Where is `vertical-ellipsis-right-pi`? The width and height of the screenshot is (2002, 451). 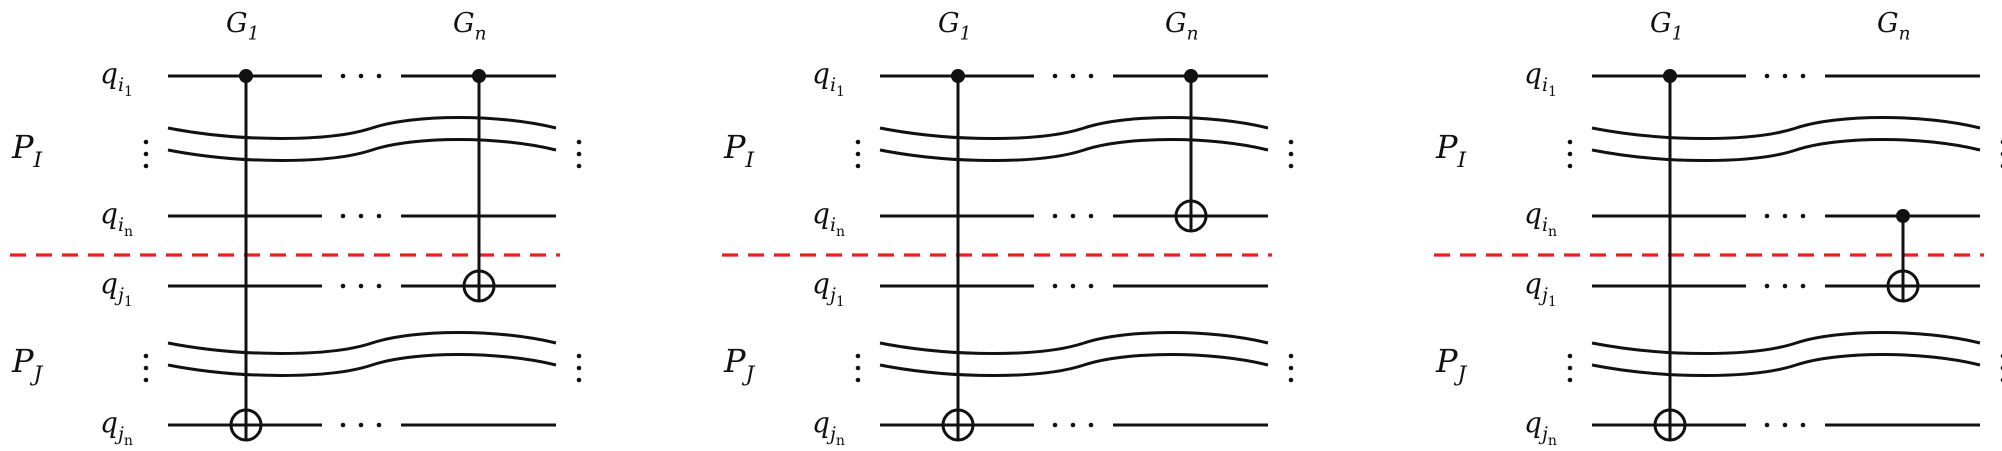
vertical-ellipsis-right-pi is located at coordinates (579, 154).